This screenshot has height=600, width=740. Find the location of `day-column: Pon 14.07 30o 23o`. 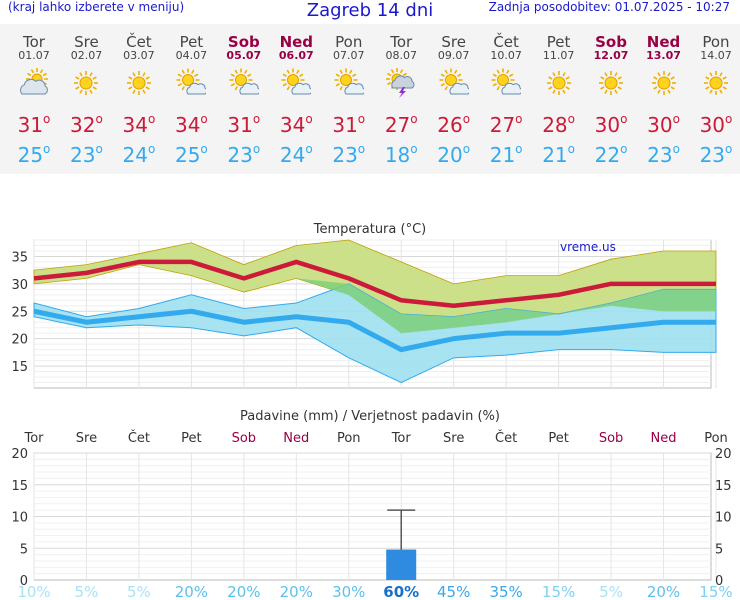

day-column: Pon 14.07 30o 23o is located at coordinates (715, 99).